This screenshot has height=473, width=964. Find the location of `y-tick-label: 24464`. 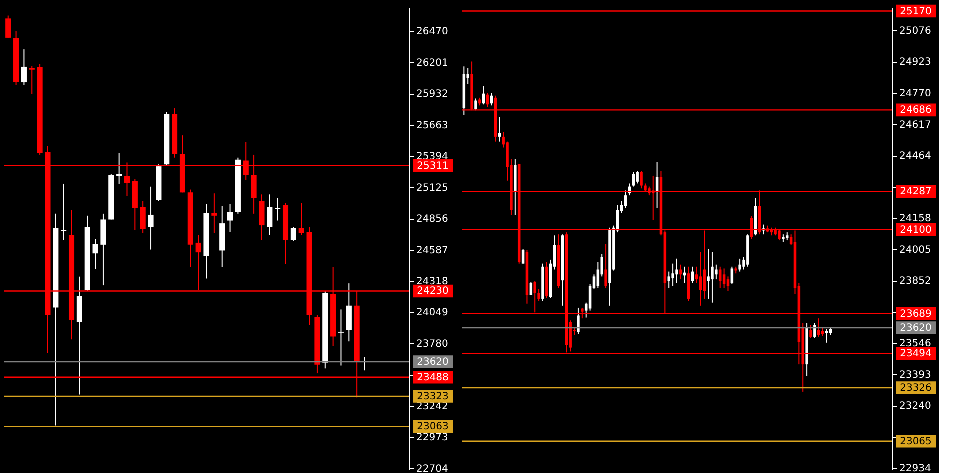

y-tick-label: 24464 is located at coordinates (916, 156).